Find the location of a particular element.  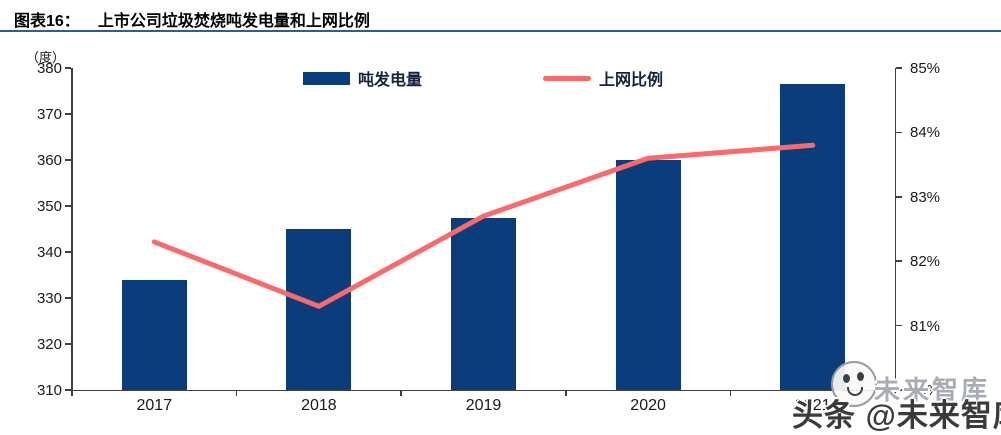

y-axis-left-tick-label: 330 is located at coordinates (49, 298).